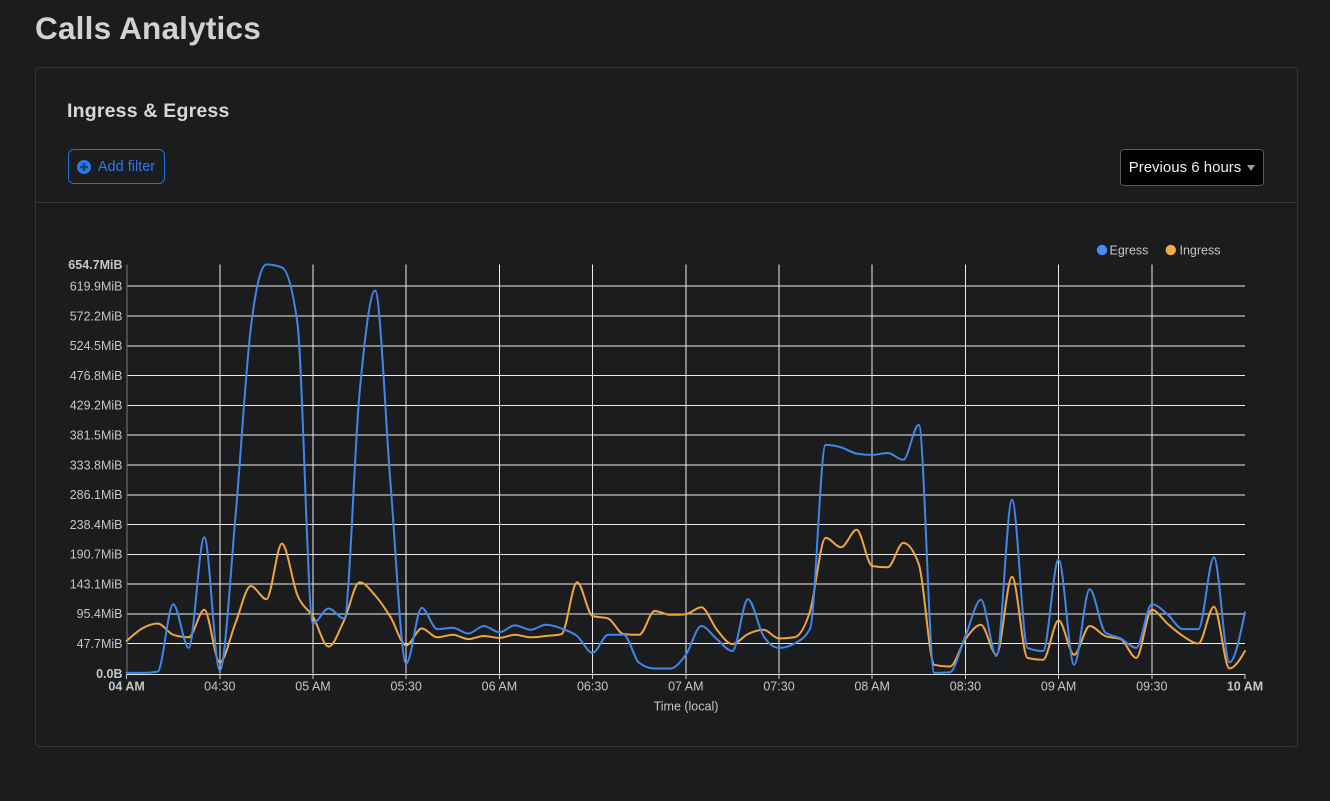 The width and height of the screenshot is (1330, 801). Describe the element at coordinates (96, 346) in the screenshot. I see `svg-text: 524.5MiB` at that location.